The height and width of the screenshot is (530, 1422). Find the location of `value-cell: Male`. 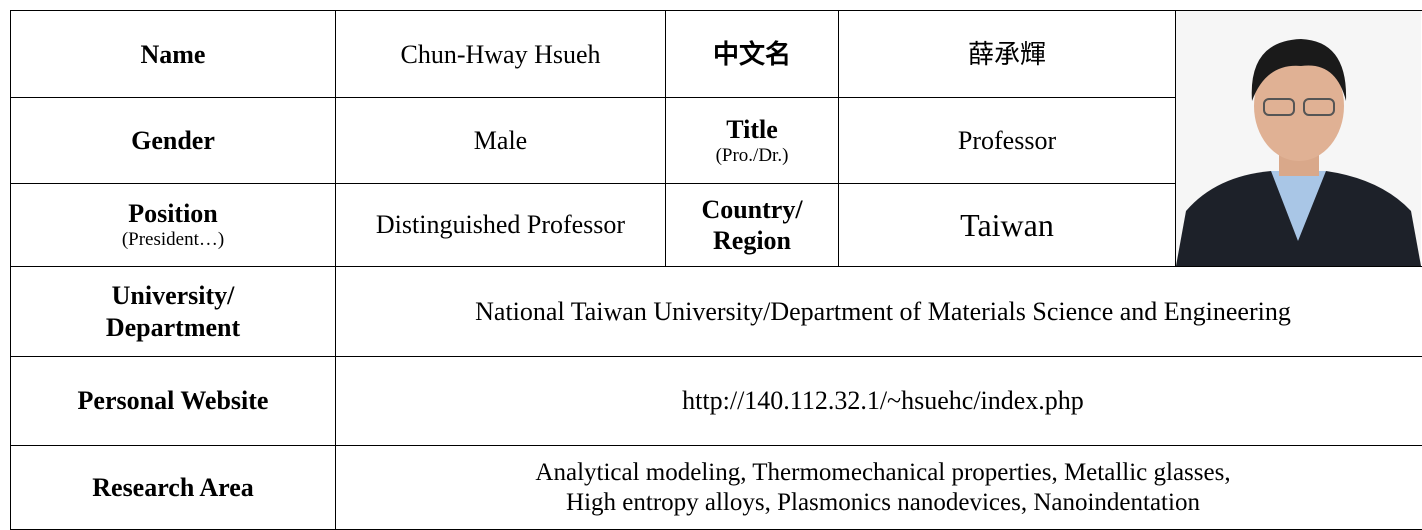

value-cell: Male is located at coordinates (501, 140).